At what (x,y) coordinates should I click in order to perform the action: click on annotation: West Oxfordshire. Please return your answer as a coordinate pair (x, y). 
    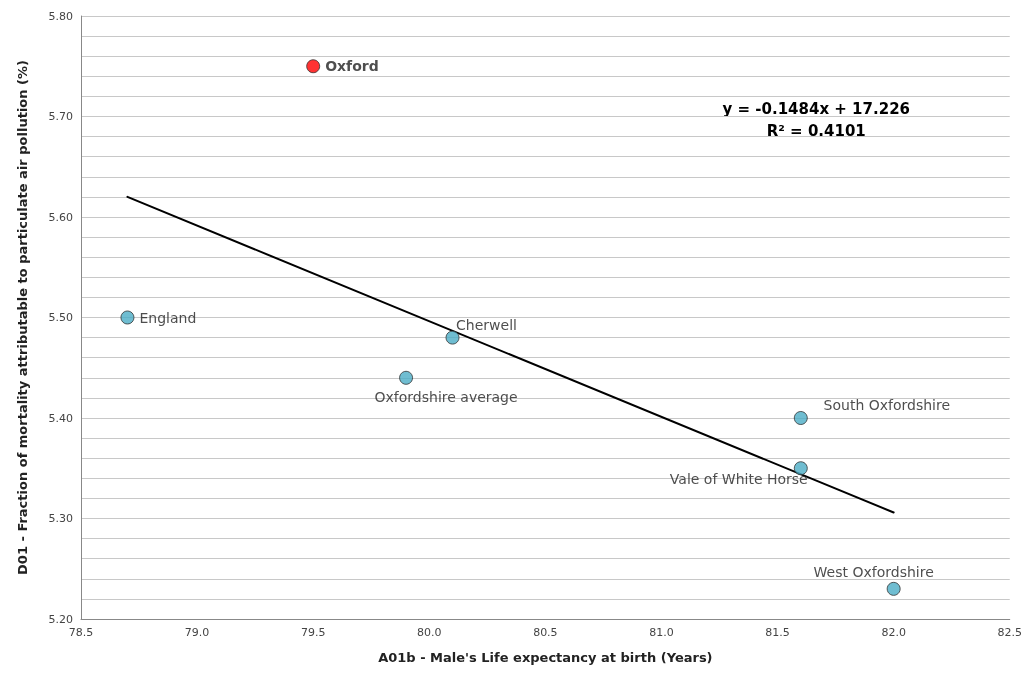
    Looking at the image, I should click on (873, 571).